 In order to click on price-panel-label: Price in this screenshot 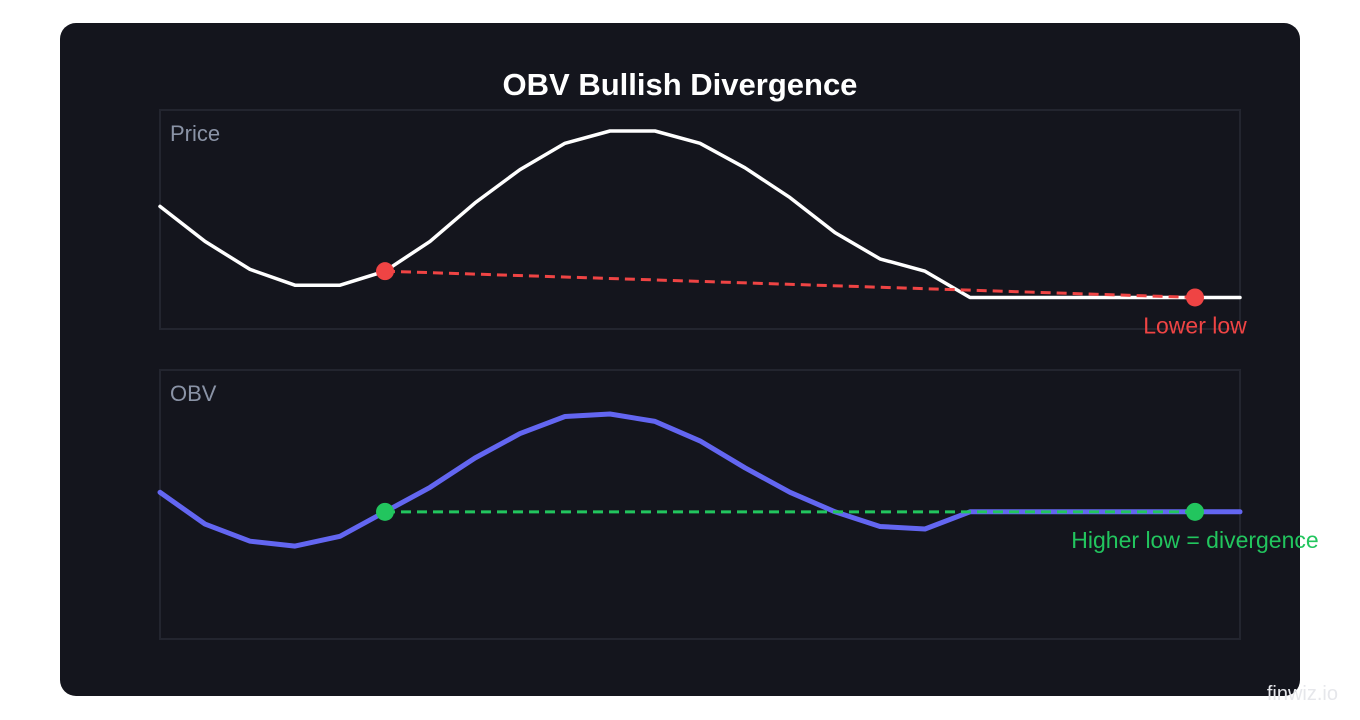, I will do `click(195, 133)`.